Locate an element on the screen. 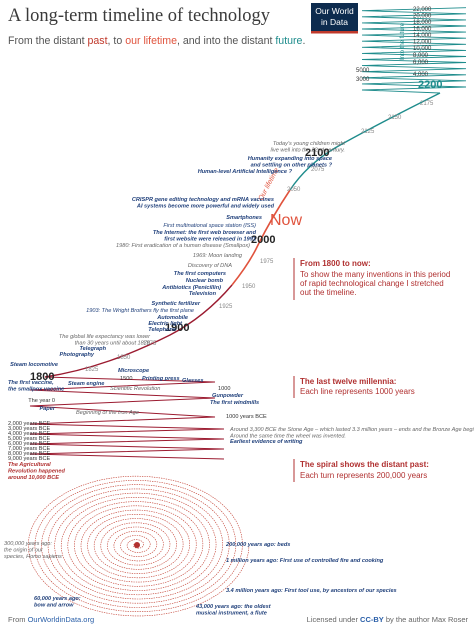  event-label: Microscope is located at coordinates (133, 371).